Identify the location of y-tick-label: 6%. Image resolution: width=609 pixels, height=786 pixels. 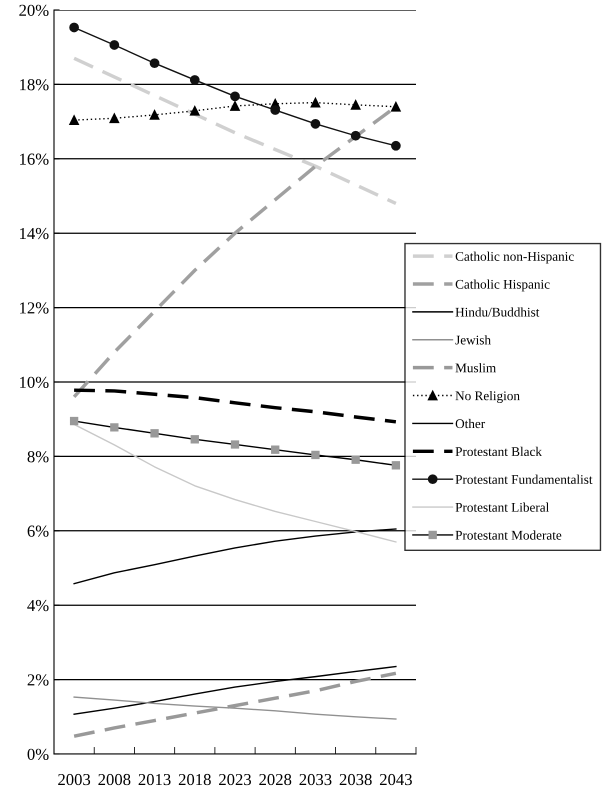
(38, 531).